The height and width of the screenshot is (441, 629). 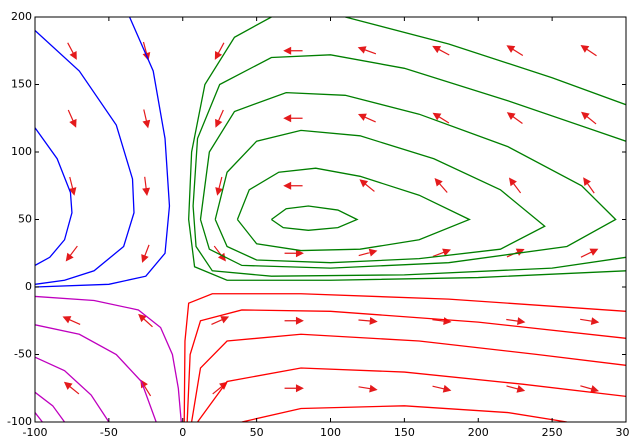 What do you see at coordinates (404, 432) in the screenshot?
I see `x-tick-label: 150` at bounding box center [404, 432].